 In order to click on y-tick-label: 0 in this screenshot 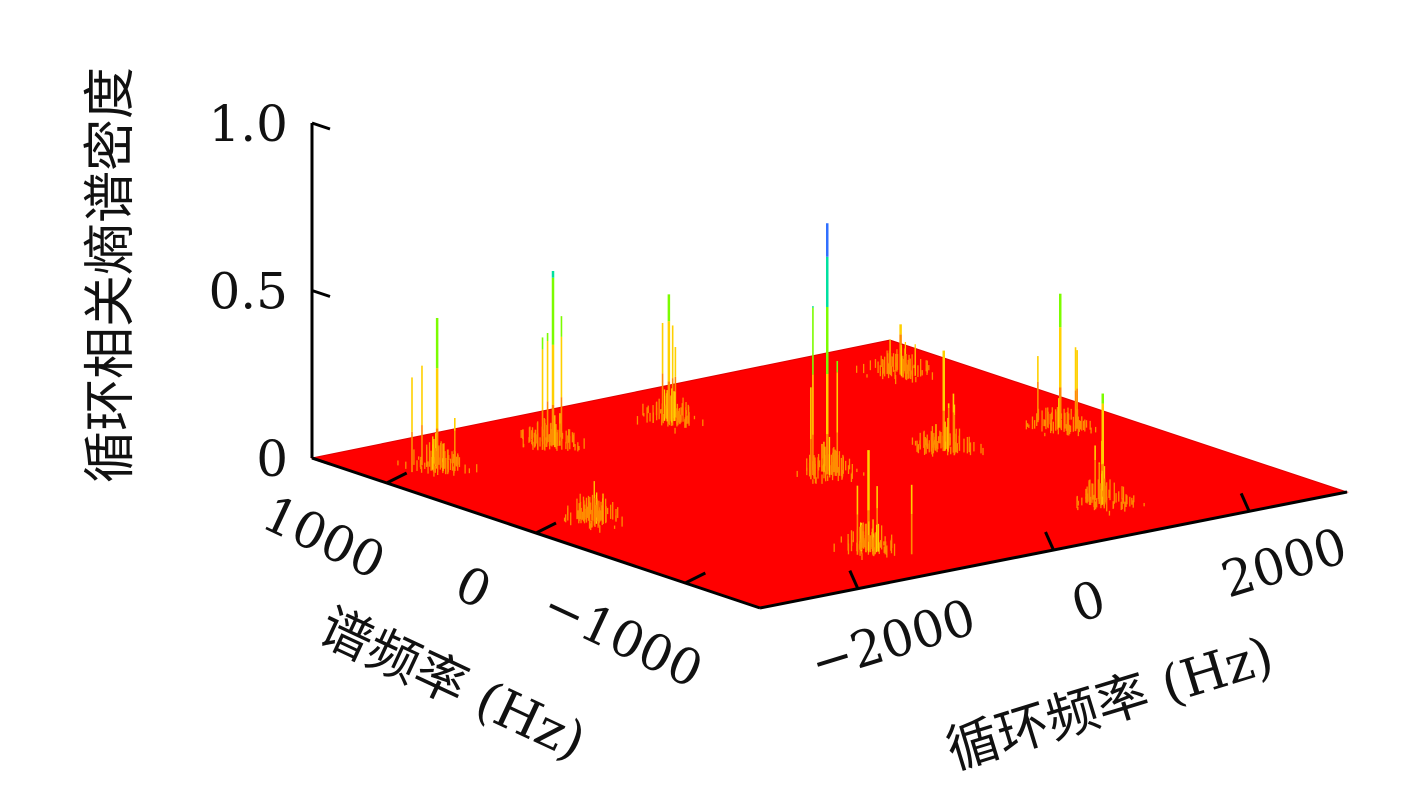, I will do `click(473, 588)`.